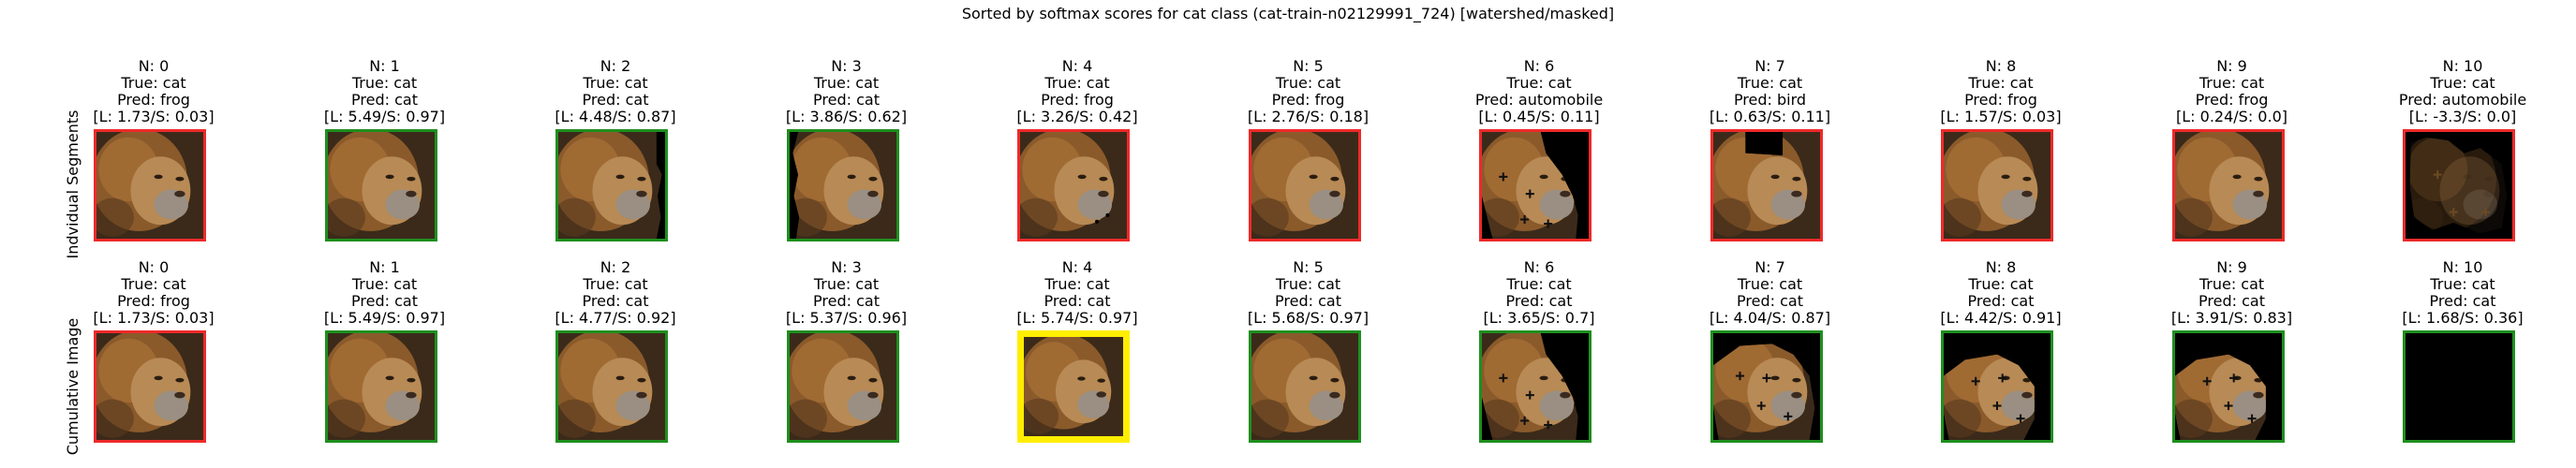 This screenshot has height=468, width=2576. What do you see at coordinates (847, 116) in the screenshot?
I see `caption-score: [L: 3.86/S: 0.62]` at bounding box center [847, 116].